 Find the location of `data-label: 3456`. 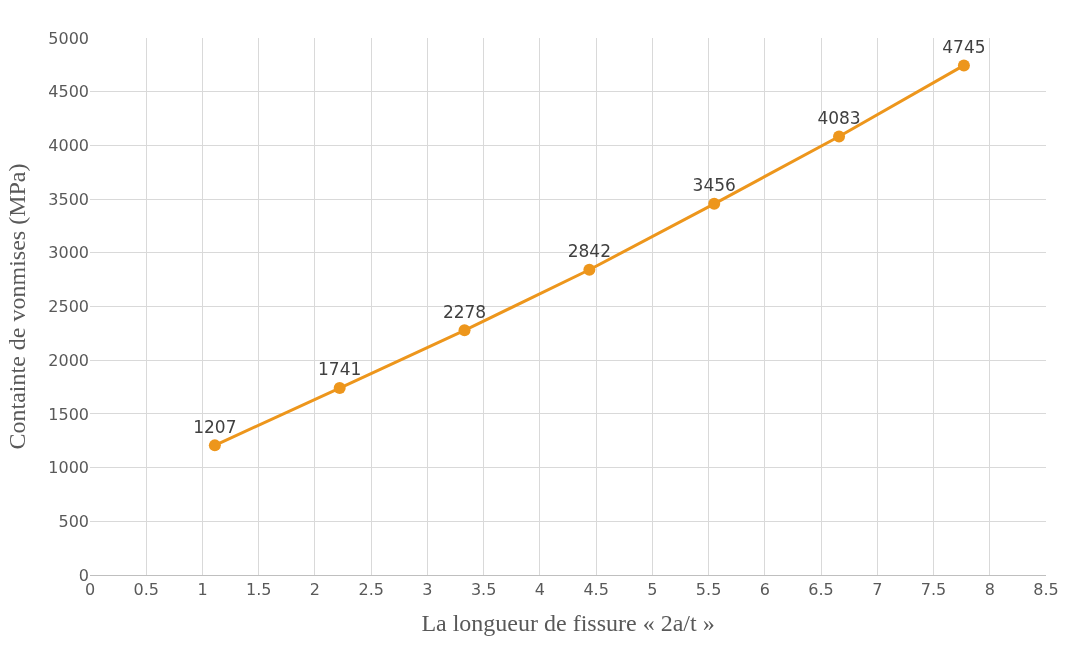

data-label: 3456 is located at coordinates (714, 185).